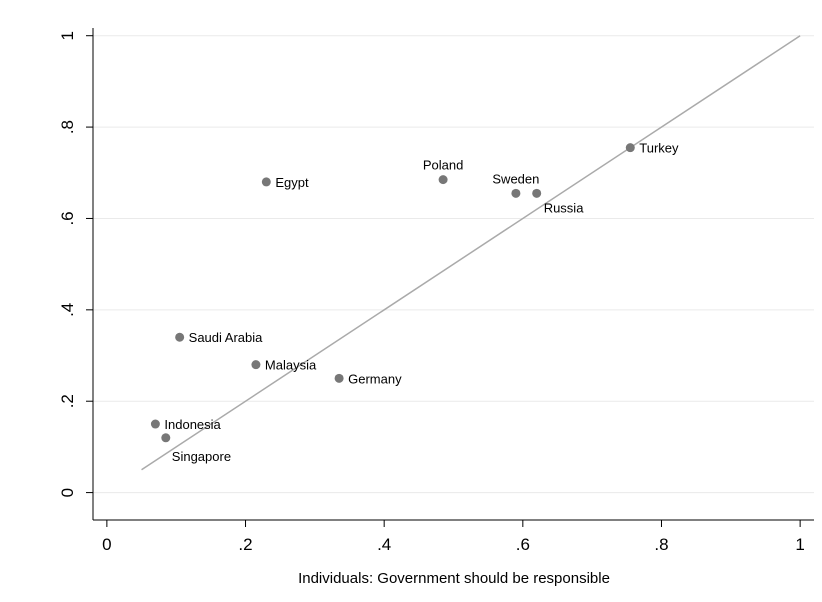 This screenshot has height=602, width=822. What do you see at coordinates (375, 378) in the screenshot?
I see `point-label-germany: Germany` at bounding box center [375, 378].